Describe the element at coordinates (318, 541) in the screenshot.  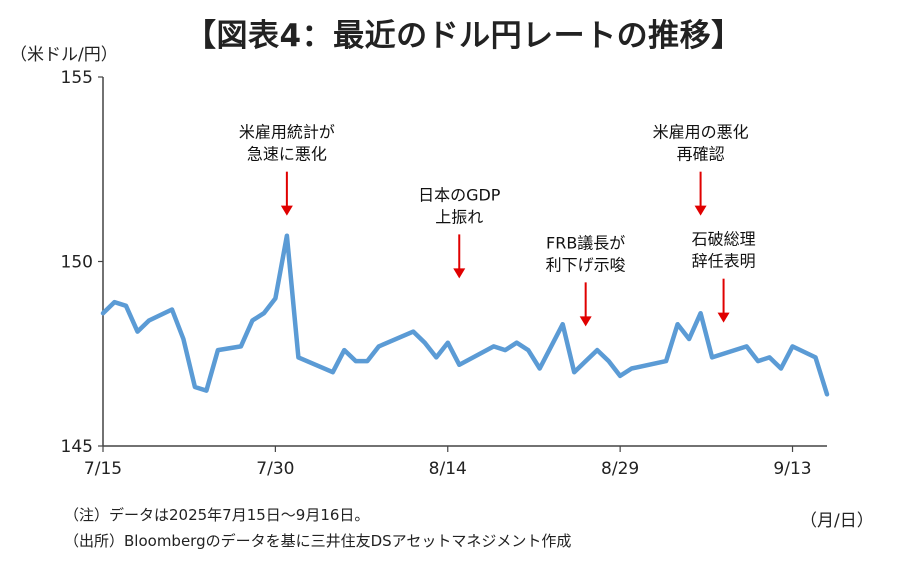
I see `footnote-source: （出所）Bloombergのデータを基に三井住友DSアセットマネジメント作成` at that location.